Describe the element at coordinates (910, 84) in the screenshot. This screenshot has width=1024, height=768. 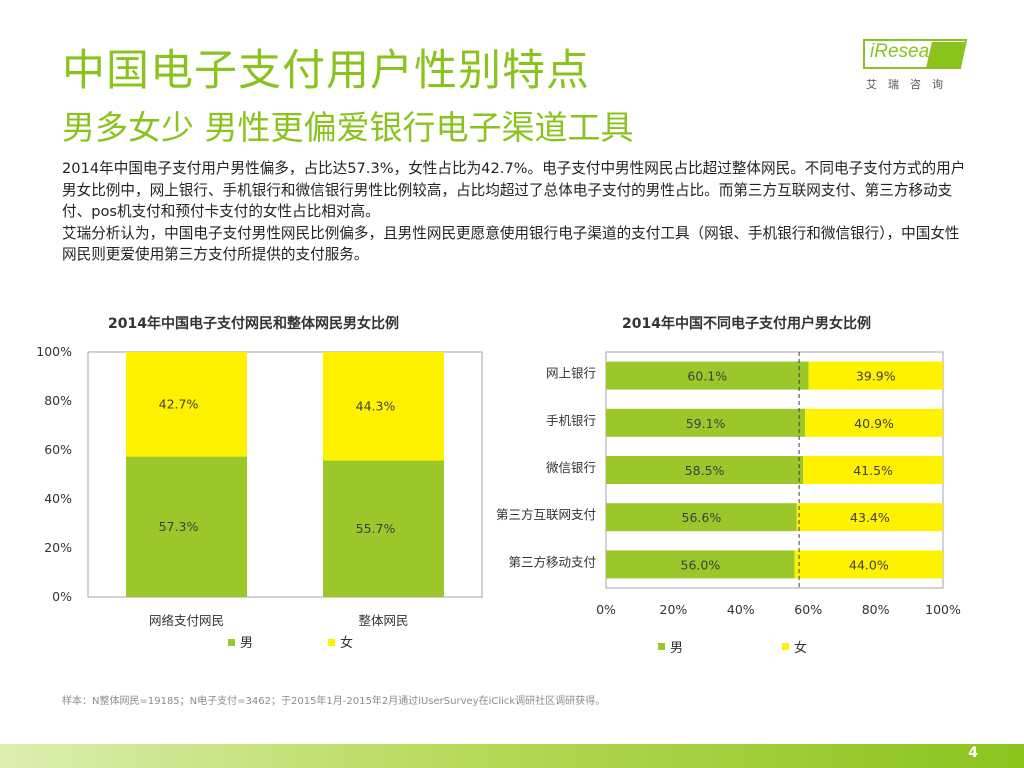
I see `logo-subtext: 艾瑞咨询` at that location.